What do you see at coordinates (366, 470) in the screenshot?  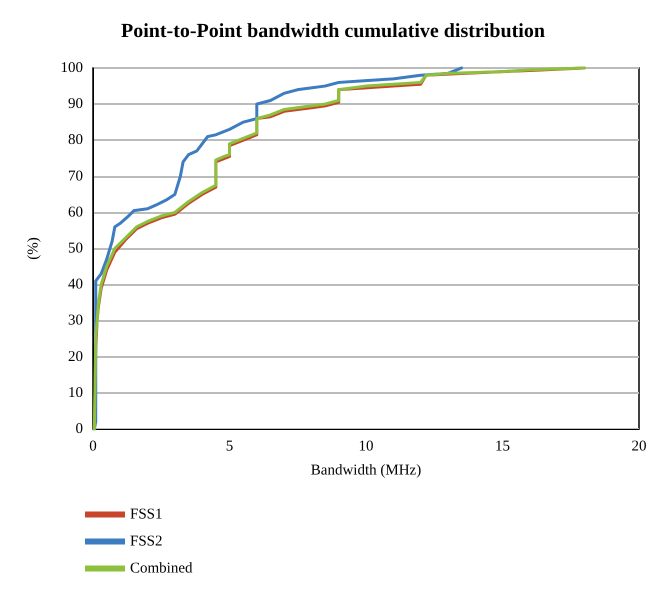 I see `x-axis-title: Bandwidth (MHz)` at bounding box center [366, 470].